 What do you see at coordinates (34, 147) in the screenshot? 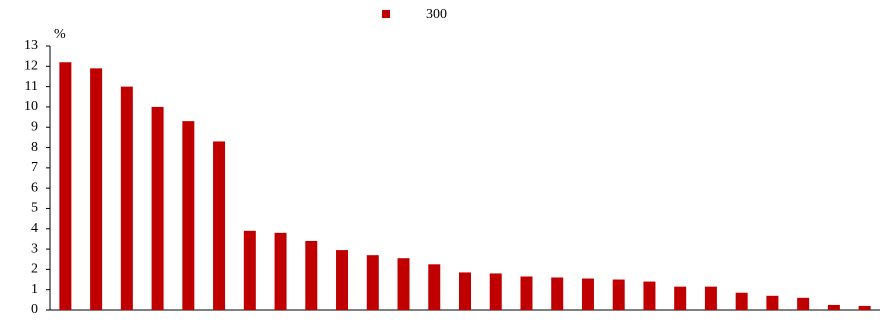
I see `y-tick-label: 8` at bounding box center [34, 147].